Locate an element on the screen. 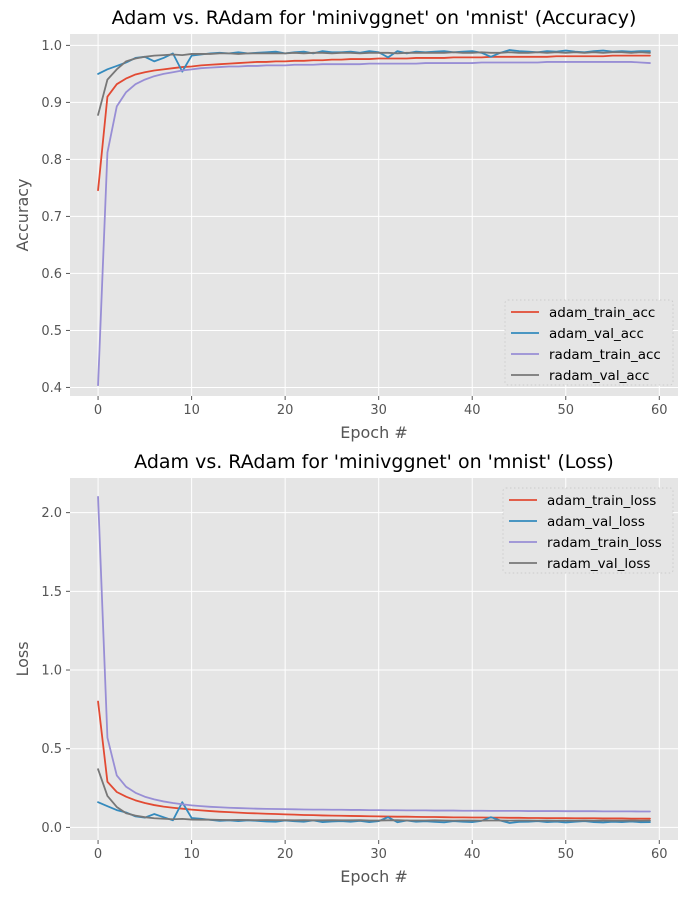 The height and width of the screenshot is (900, 700). y-tick-label: 0.7 is located at coordinates (51, 217).